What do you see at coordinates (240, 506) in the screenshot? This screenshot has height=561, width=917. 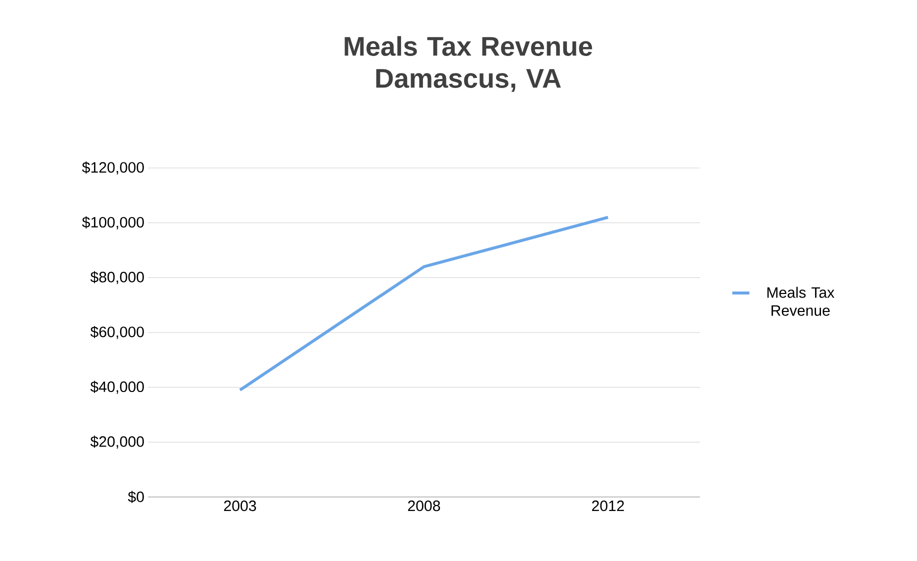 I see `x-tick-label: 2003` at bounding box center [240, 506].